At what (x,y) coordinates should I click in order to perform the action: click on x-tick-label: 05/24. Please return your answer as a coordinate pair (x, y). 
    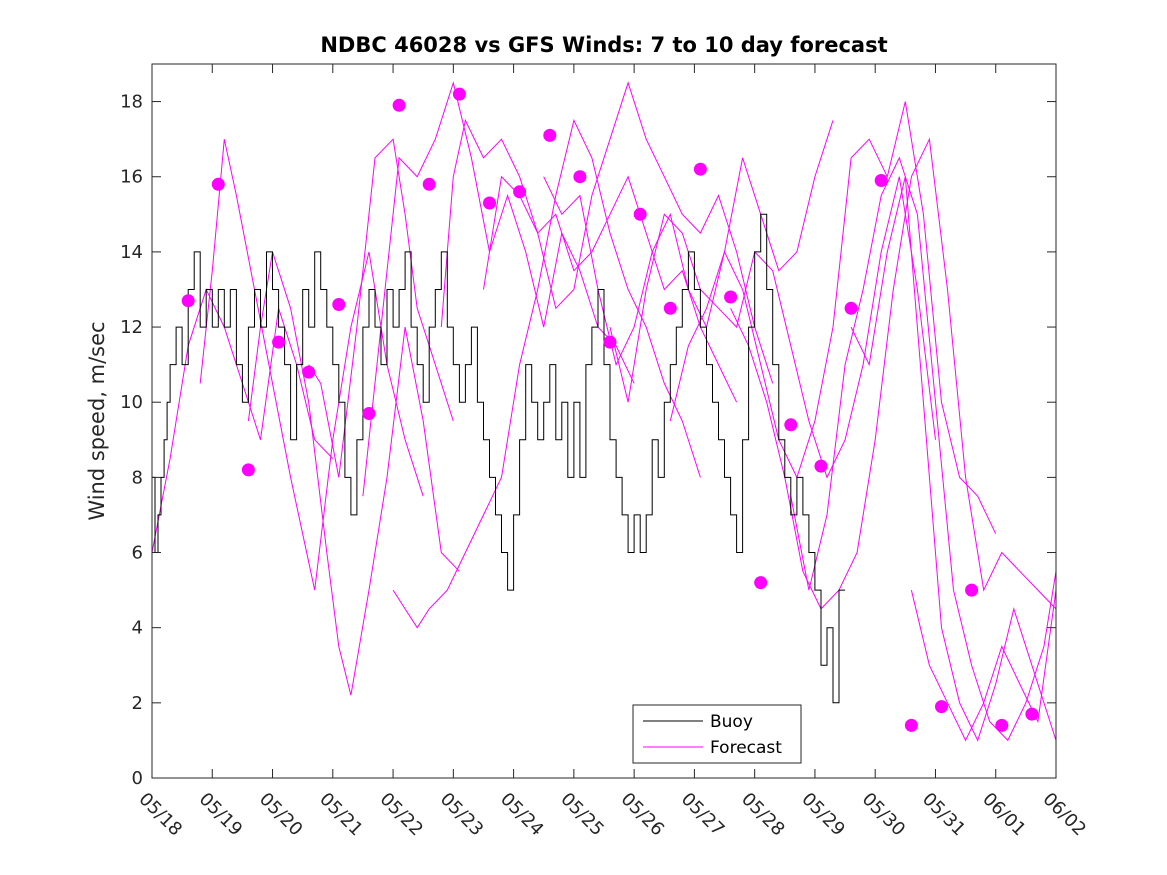
    Looking at the image, I should click on (522, 815).